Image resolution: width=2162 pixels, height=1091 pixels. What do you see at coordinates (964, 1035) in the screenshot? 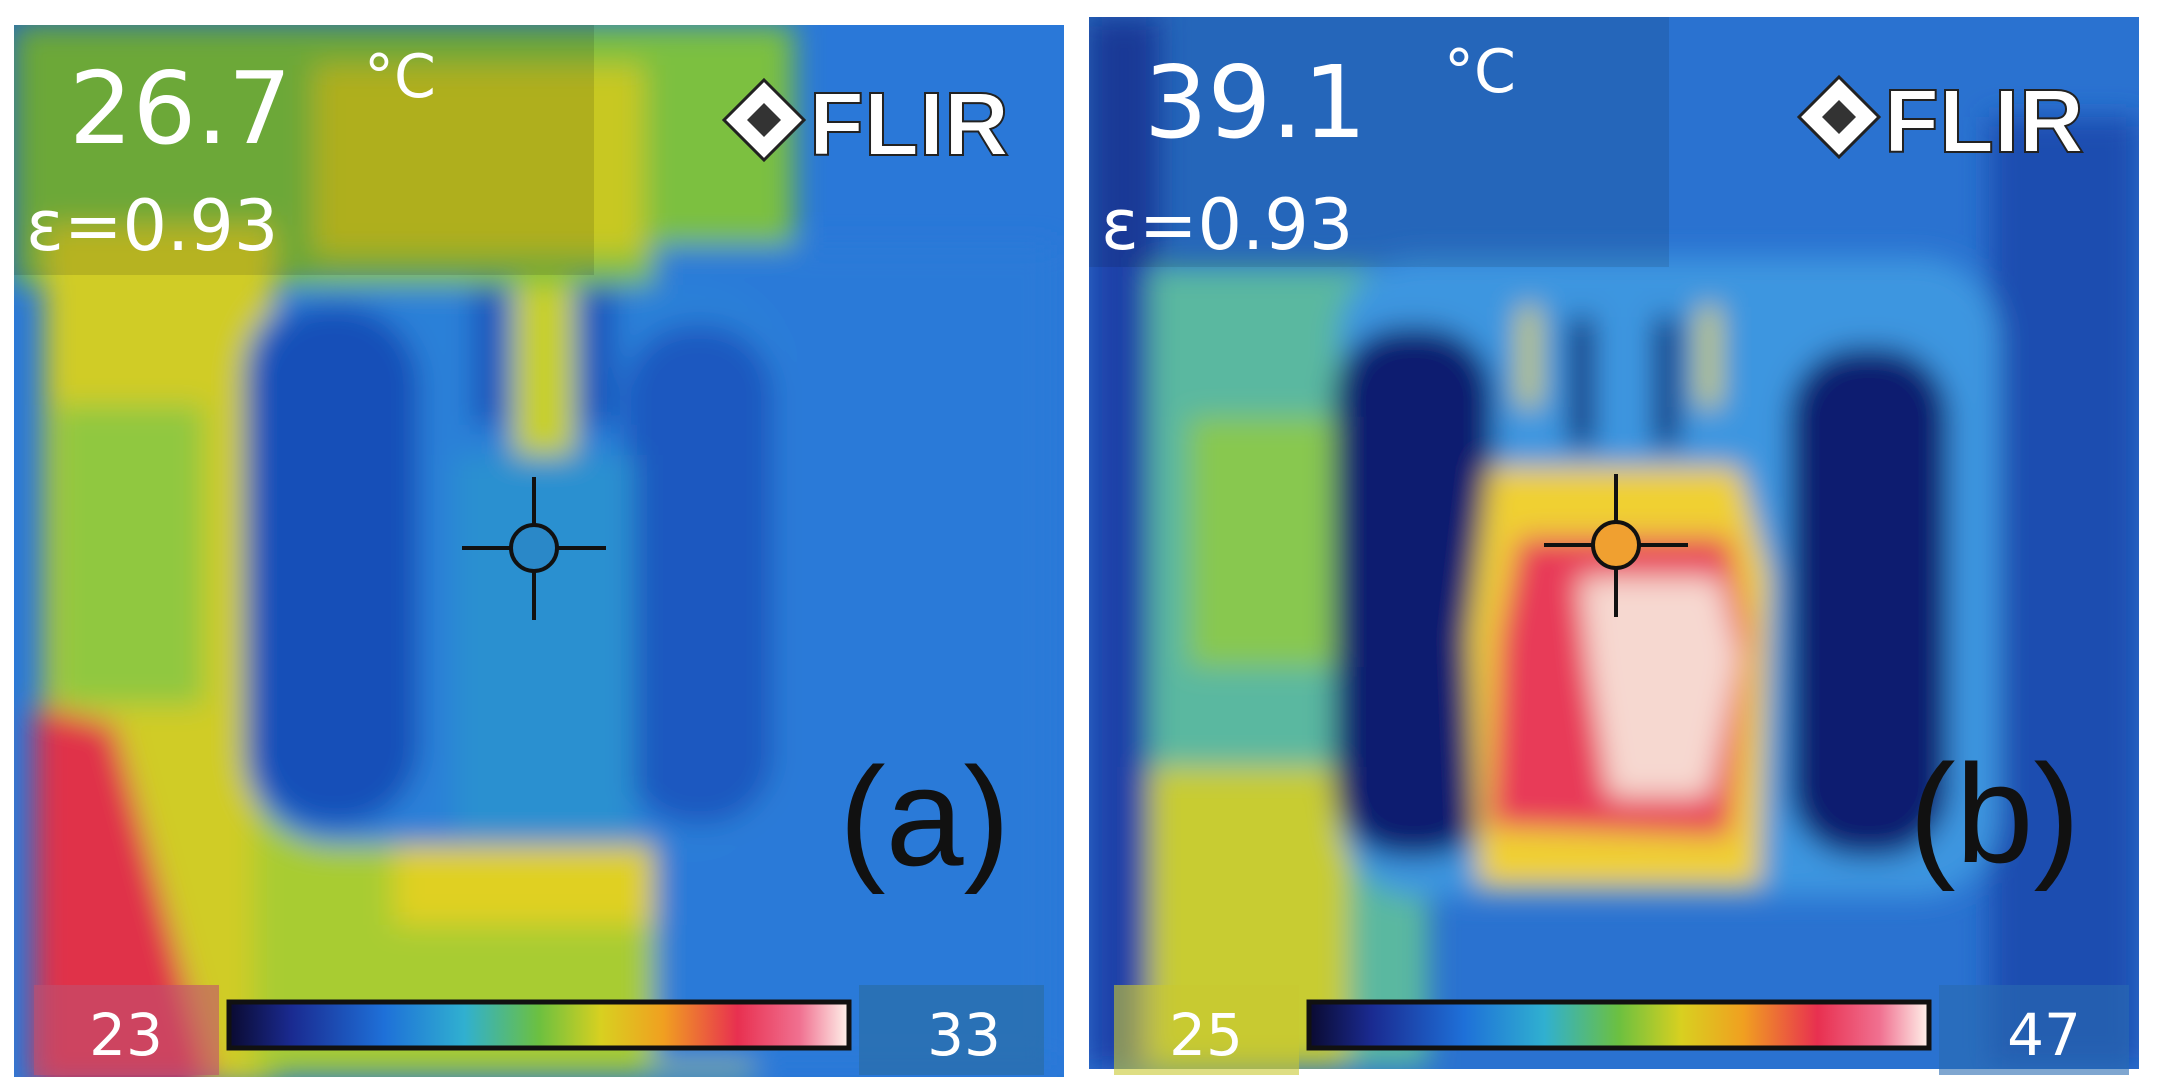
I see `scale-max: 33` at bounding box center [964, 1035].